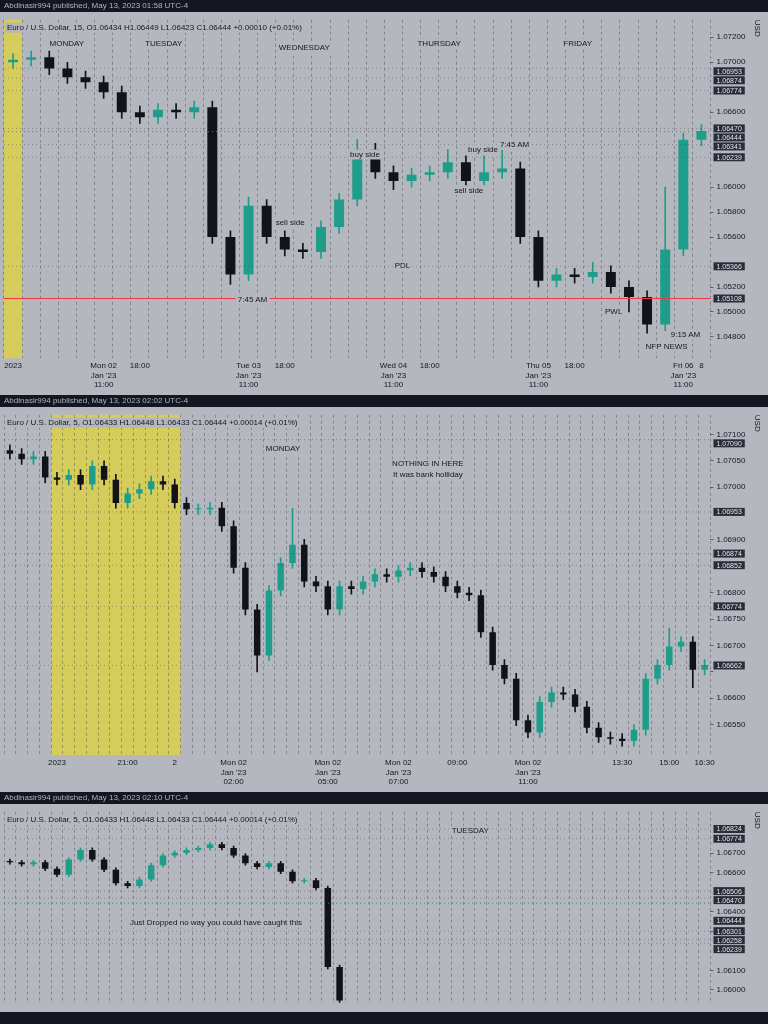 The width and height of the screenshot is (768, 1024). Describe the element at coordinates (428, 464) in the screenshot. I see `annotation: NOTHING IN HERE` at that location.